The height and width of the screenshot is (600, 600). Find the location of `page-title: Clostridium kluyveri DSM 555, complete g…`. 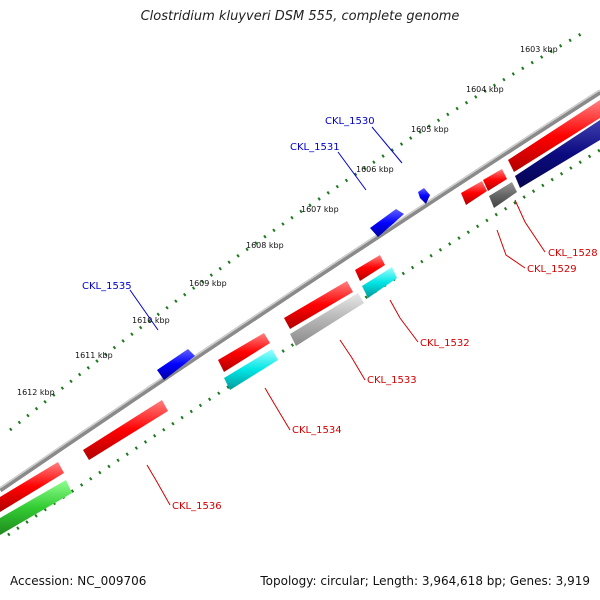

page-title: Clostridium kluyveri DSM 555, complete g… is located at coordinates (300, 16).